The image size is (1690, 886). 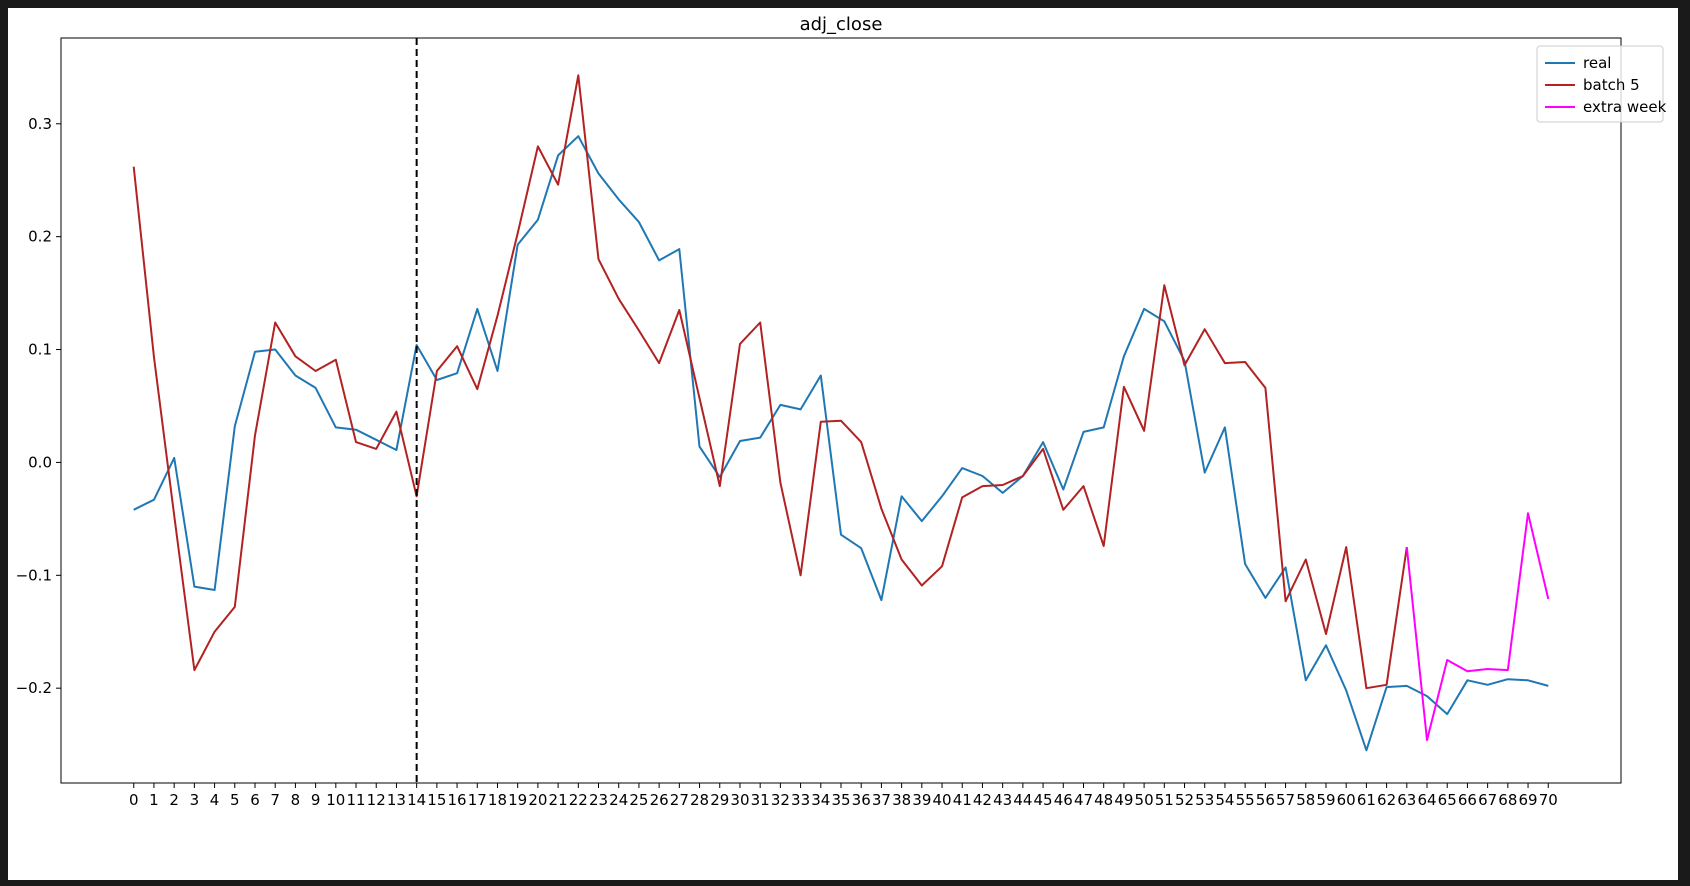 What do you see at coordinates (34, 688) in the screenshot?
I see `y-tick-label: −0.2` at bounding box center [34, 688].